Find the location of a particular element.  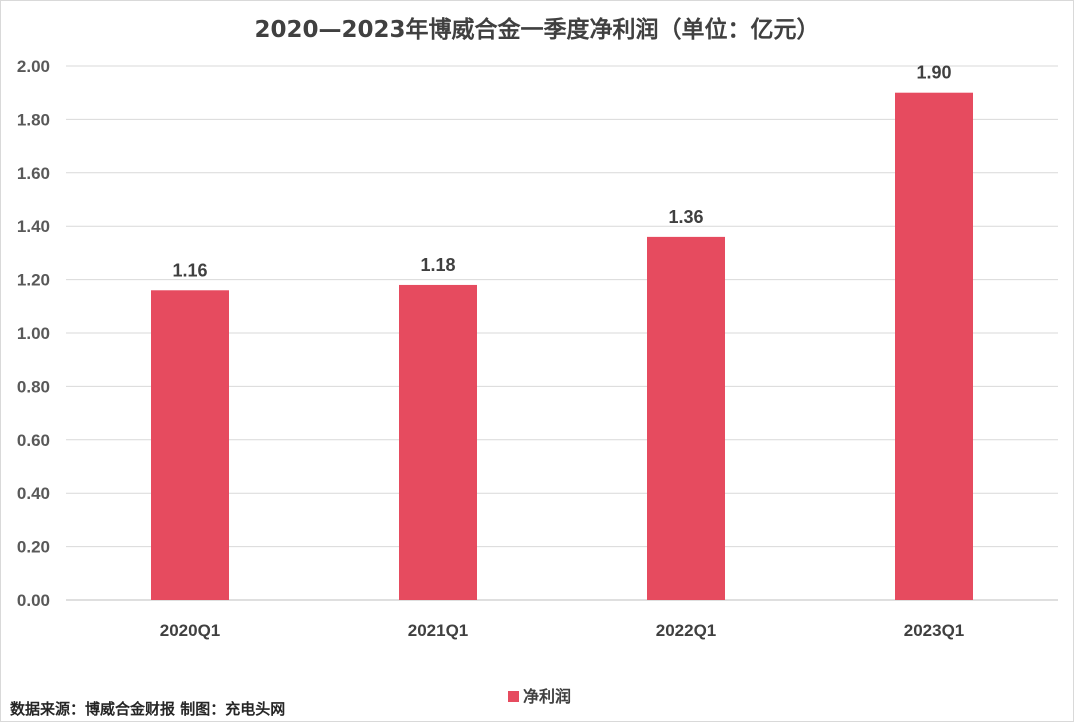

x-tick-label: 2021Q1 is located at coordinates (438, 630).